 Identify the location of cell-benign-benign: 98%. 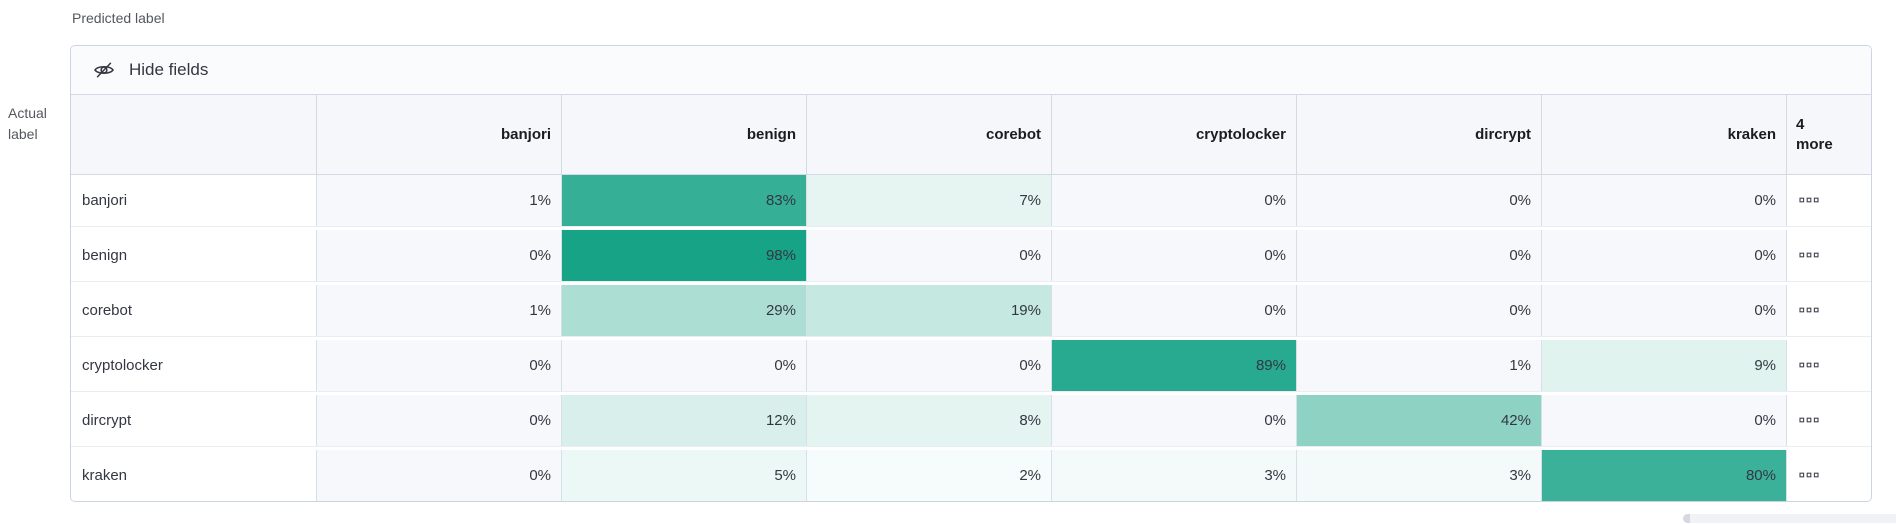
(684, 255).